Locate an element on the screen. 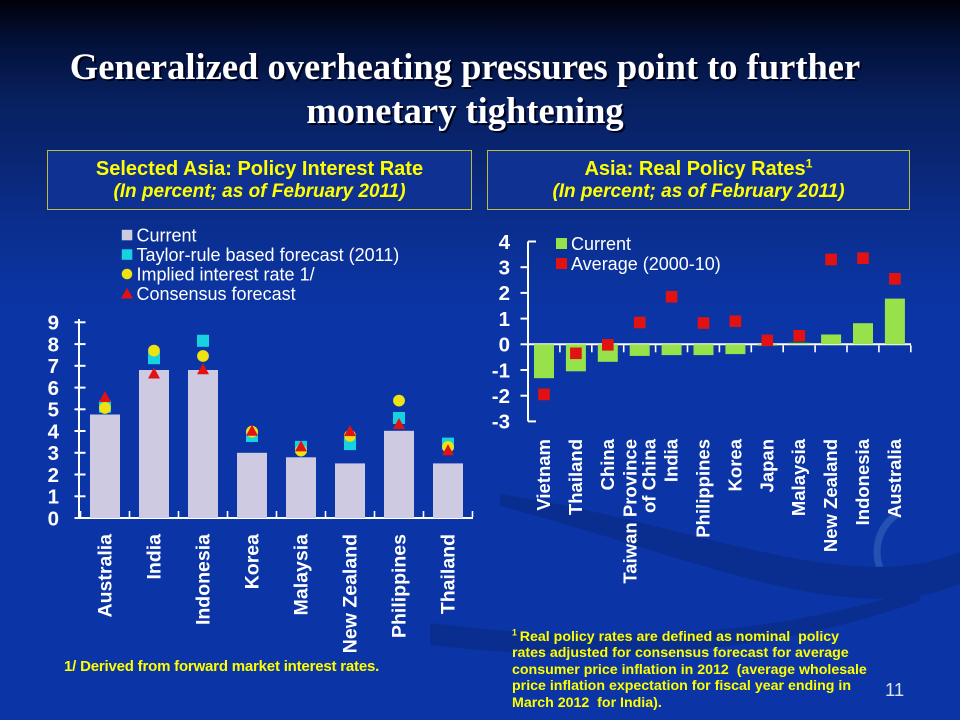 This screenshot has height=720, width=960. svg-text: -3 is located at coordinates (501, 422).